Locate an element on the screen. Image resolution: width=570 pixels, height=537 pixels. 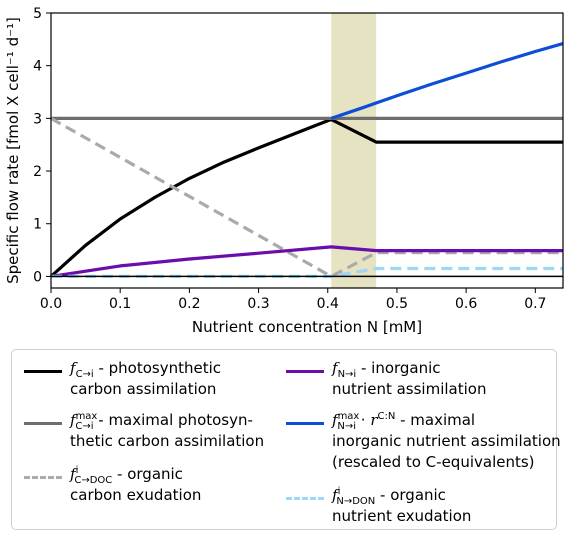
y-tick-label: 1 is located at coordinates (37, 225).